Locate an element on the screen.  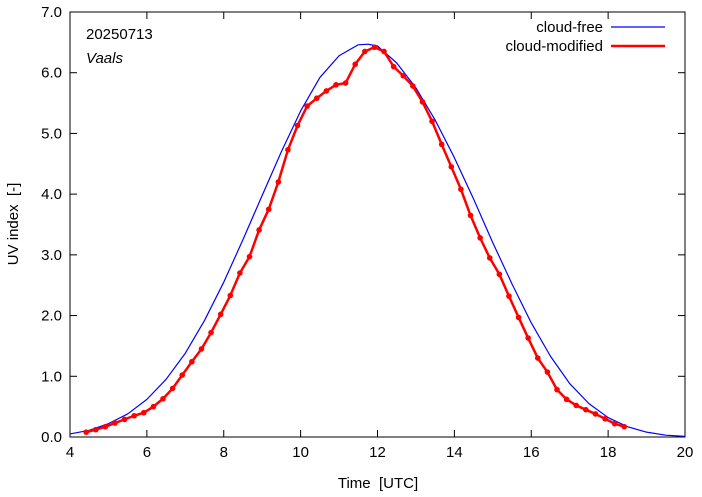
y-tick-label: 4.0 is located at coordinates (51, 194).